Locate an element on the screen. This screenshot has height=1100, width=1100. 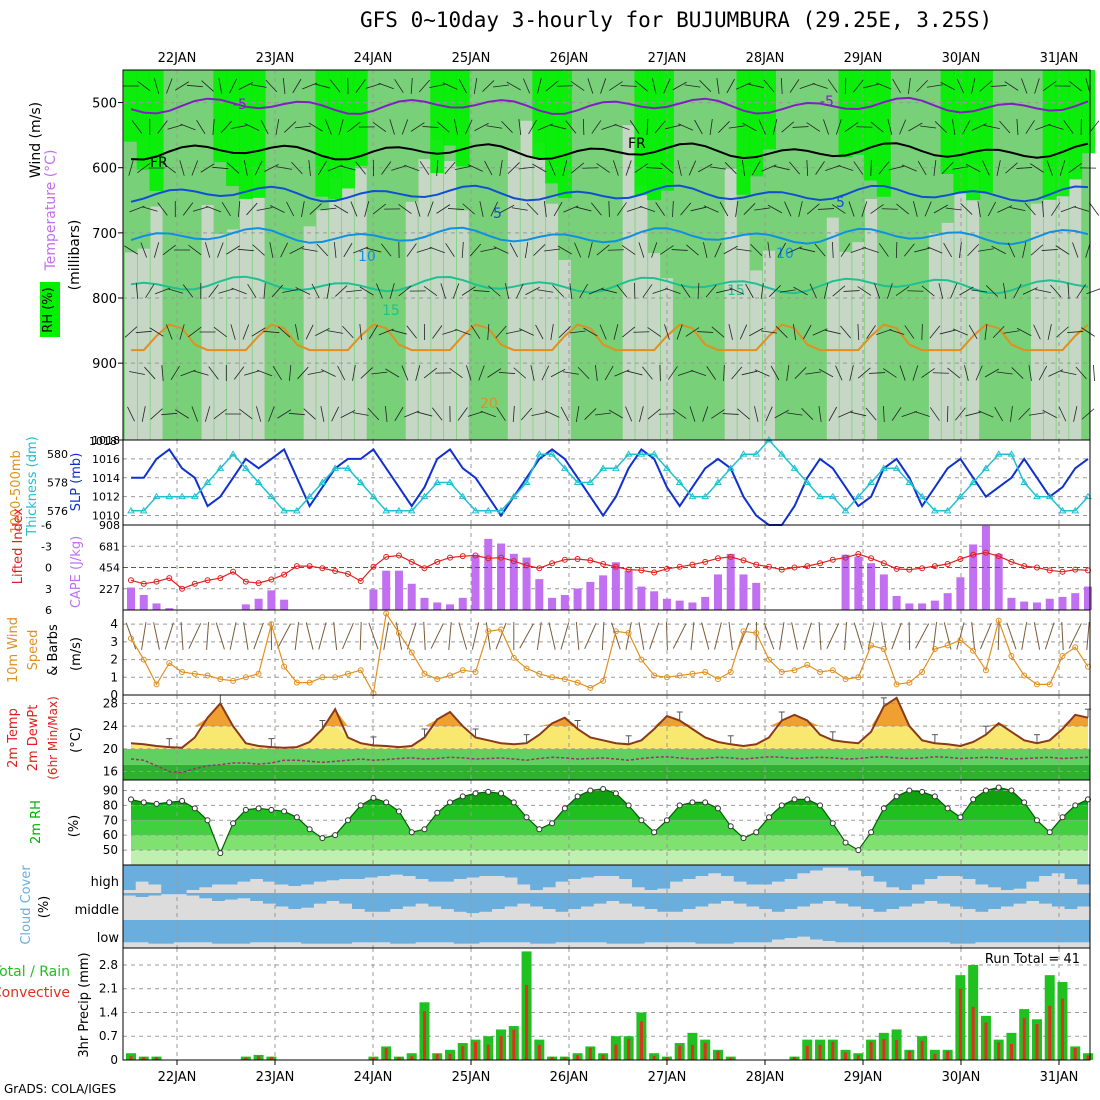
pressure-tick-label: 900 is located at coordinates (104, 364).